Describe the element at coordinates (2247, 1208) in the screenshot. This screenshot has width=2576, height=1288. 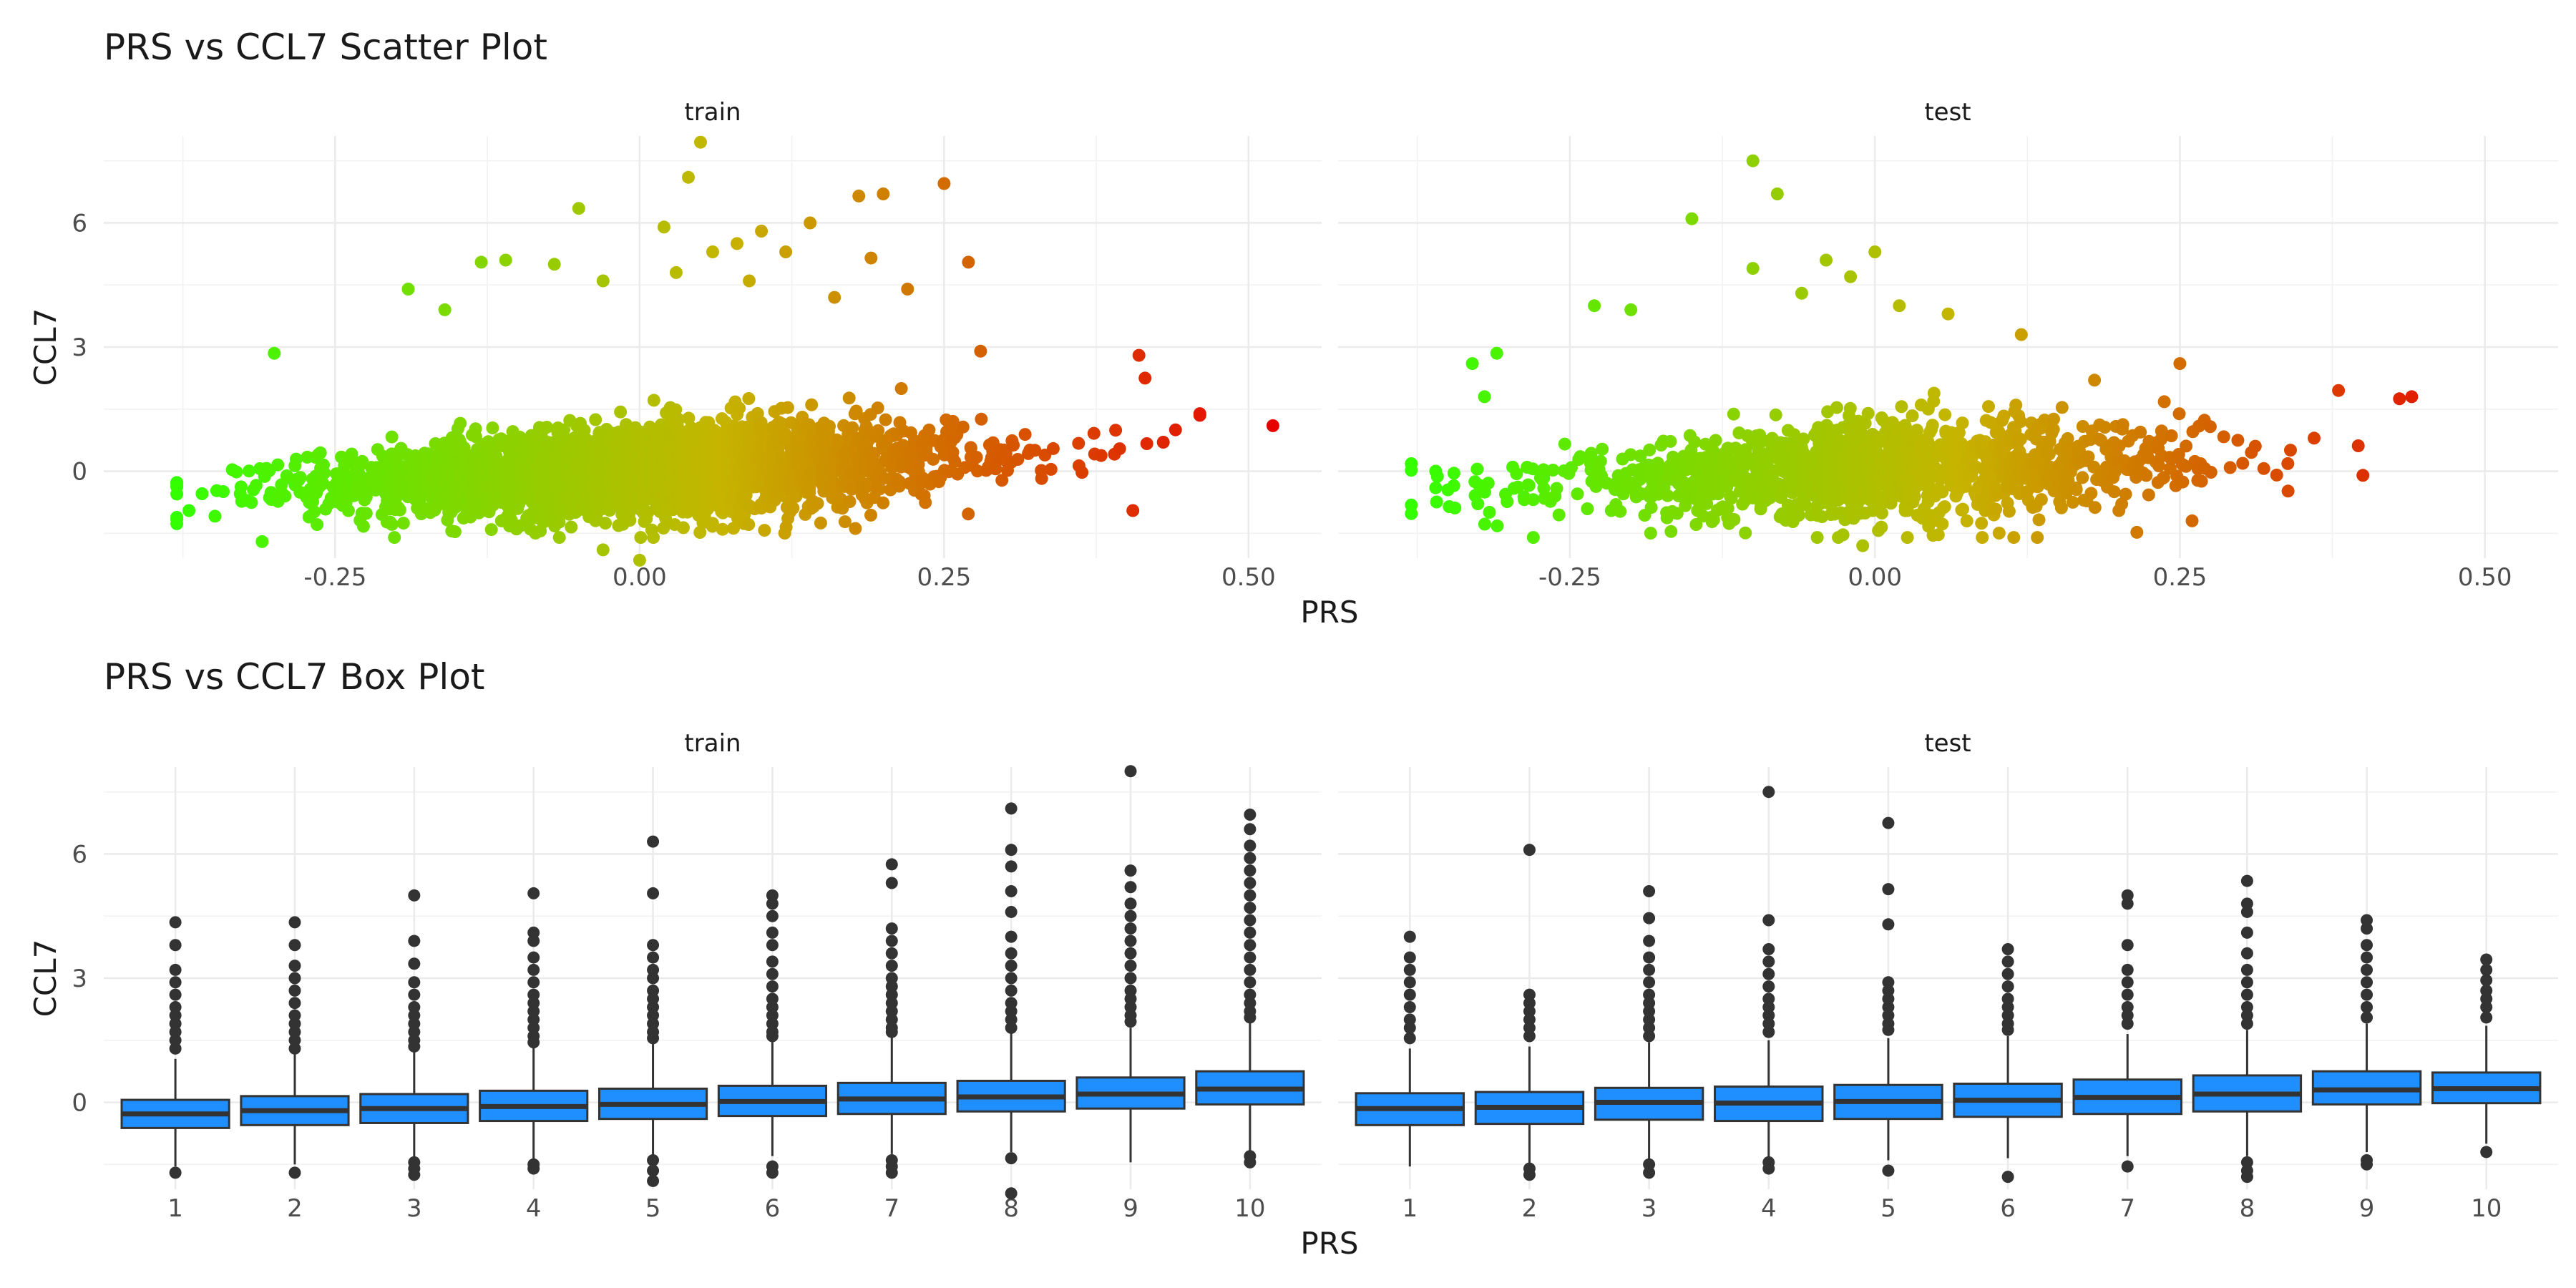
I see `x-tick-label: 8` at that location.